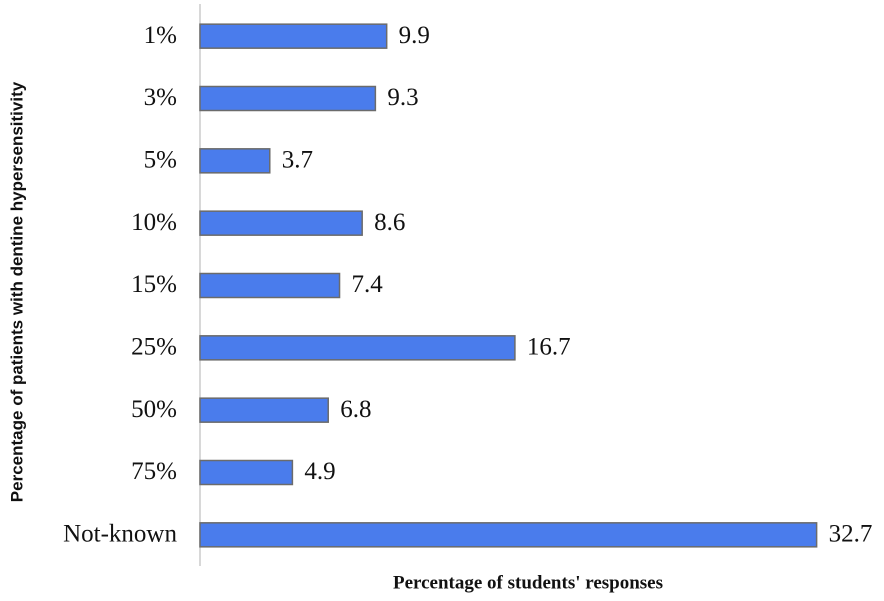 The image size is (884, 601). I want to click on x-axis-label: Percentage of students' responses, so click(528, 582).